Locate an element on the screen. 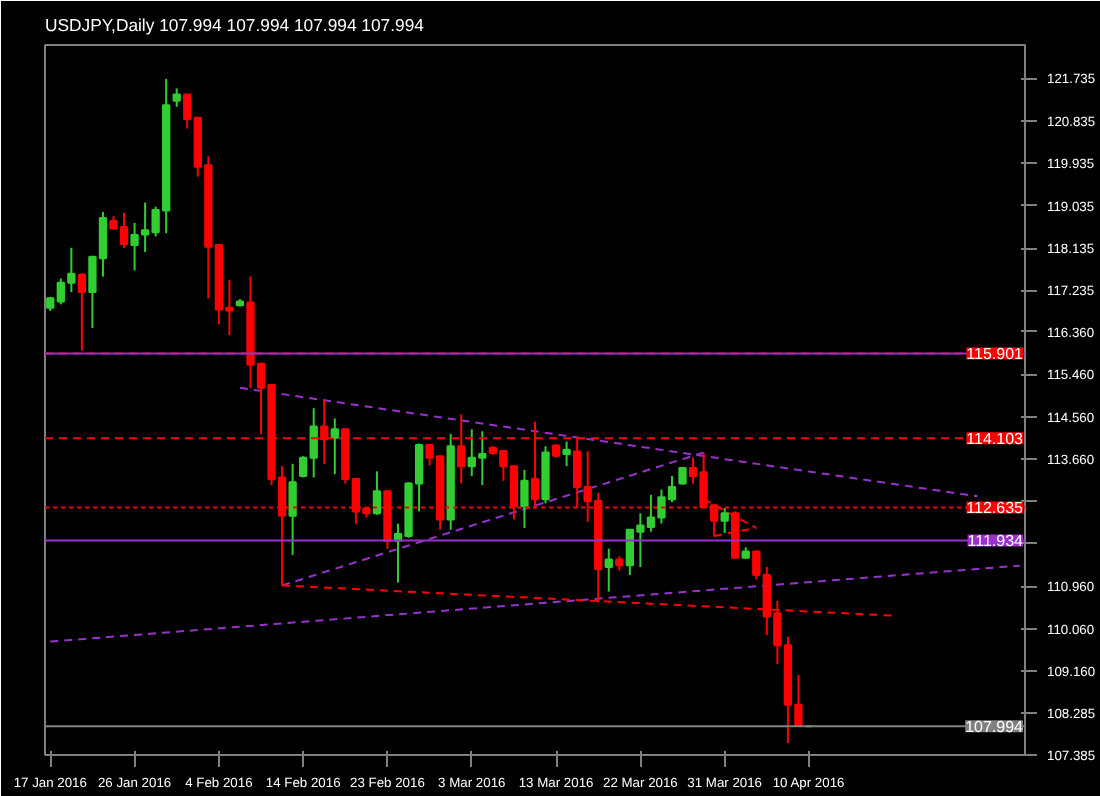  chart-title: USDJPY,Daily 107.994 107.994 107.994 107.994 is located at coordinates (235, 25).